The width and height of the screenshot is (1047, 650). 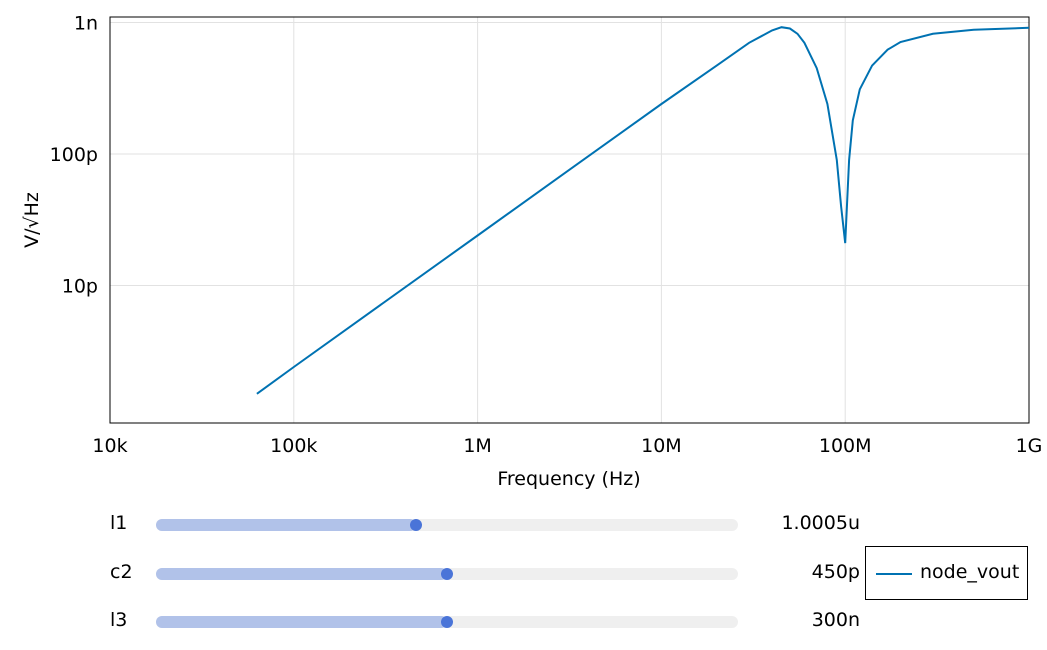 What do you see at coordinates (835, 620) in the screenshot?
I see `slider-l3-value: 300n` at bounding box center [835, 620].